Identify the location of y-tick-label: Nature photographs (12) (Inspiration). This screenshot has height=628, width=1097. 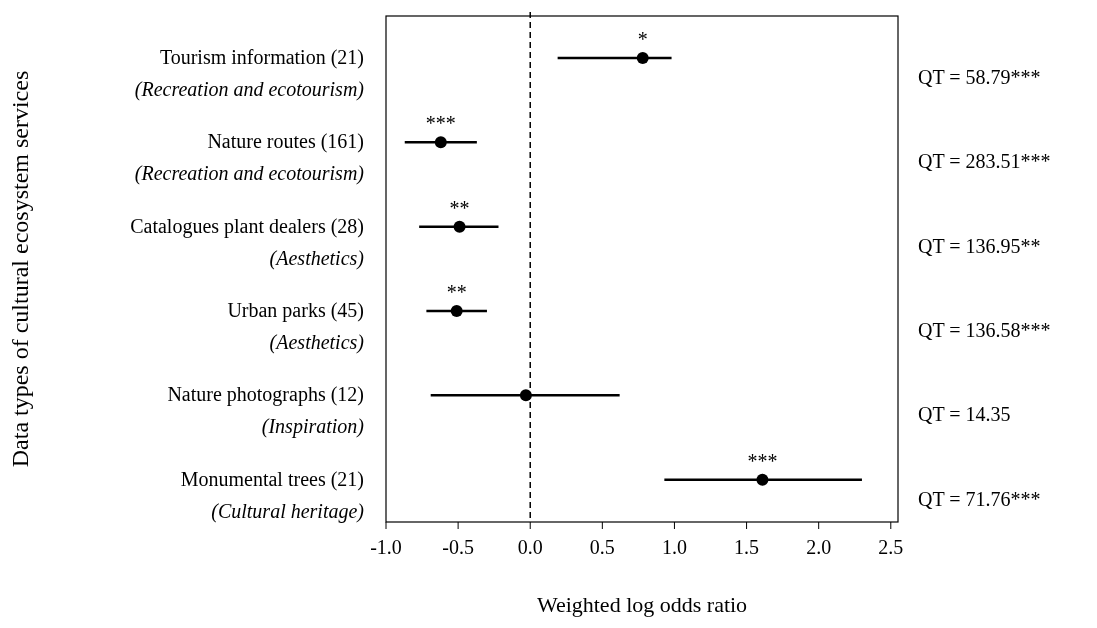
(266, 411).